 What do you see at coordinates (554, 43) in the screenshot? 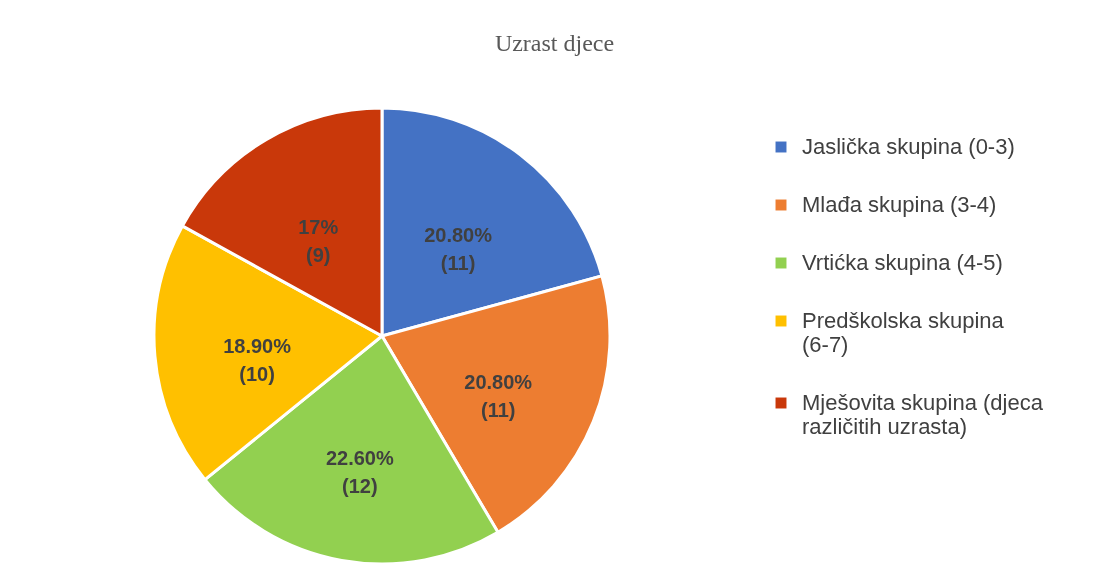
I see `chart-title: Uzrast djece` at bounding box center [554, 43].